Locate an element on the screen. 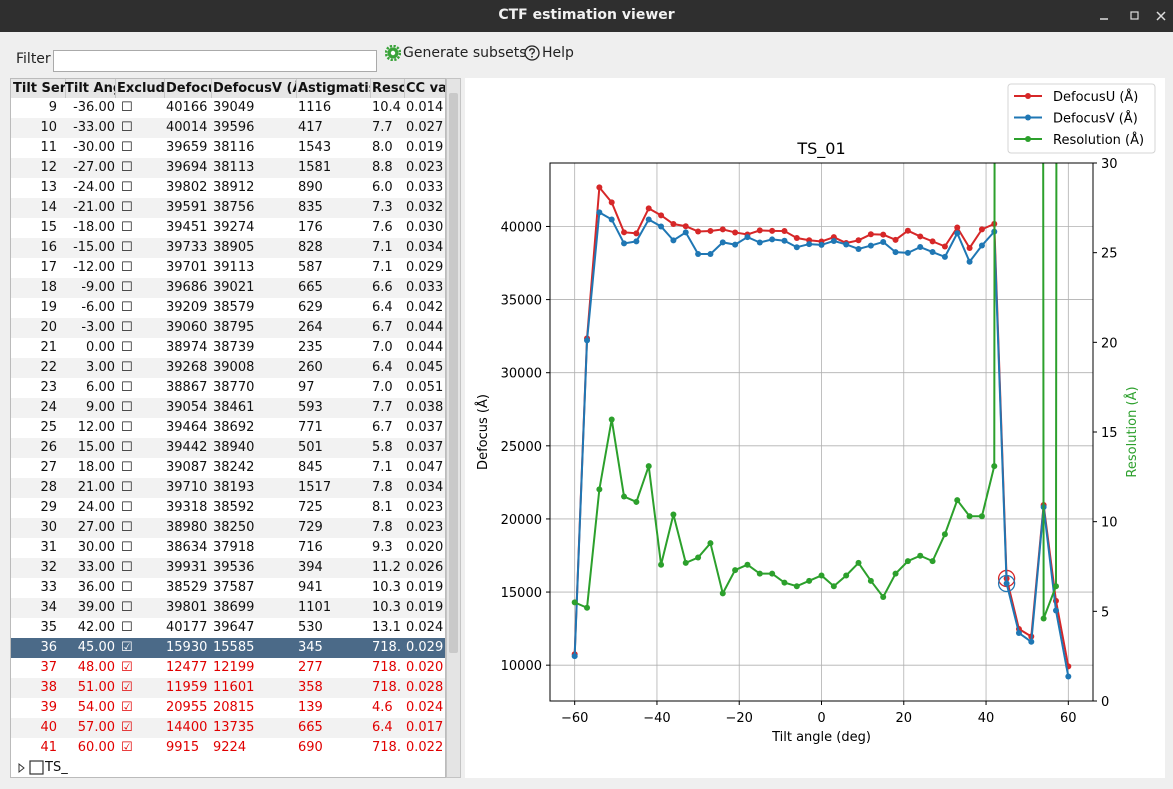  table-row: 16 -15.00 ☐ 39733 38905 828 7.1 0.034 is located at coordinates (228, 248).